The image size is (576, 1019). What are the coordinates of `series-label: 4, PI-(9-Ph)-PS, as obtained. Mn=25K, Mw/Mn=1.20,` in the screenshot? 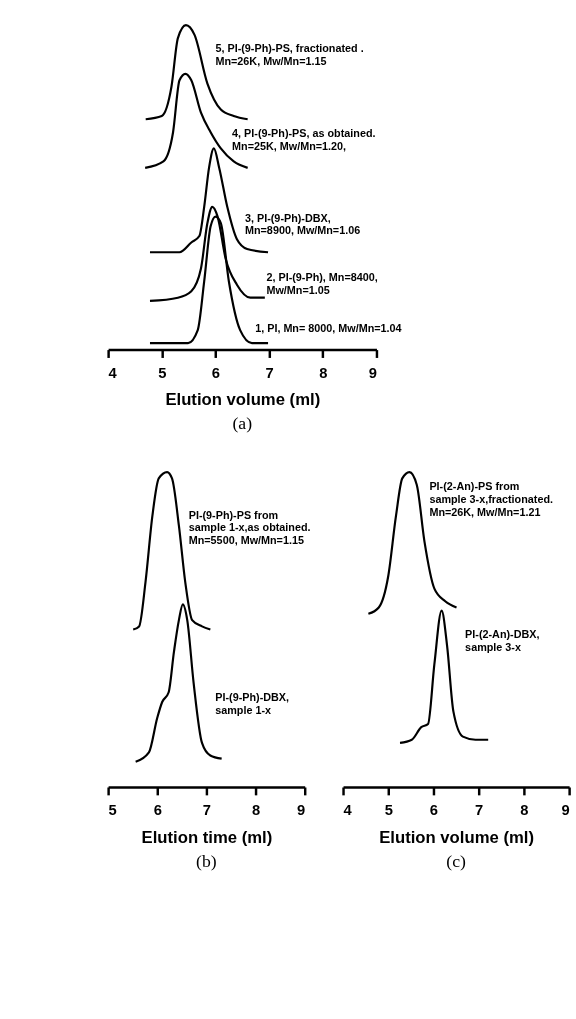 It's located at (304, 139).